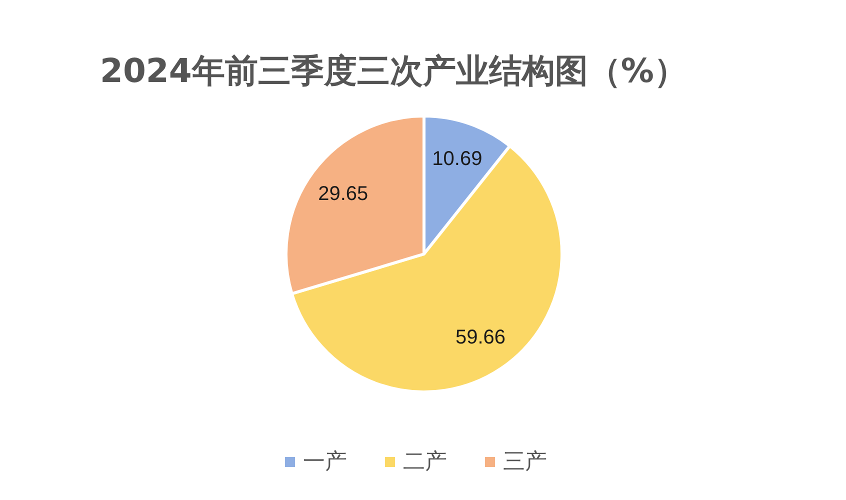  I want to click on legend-label: 二产, so click(425, 462).